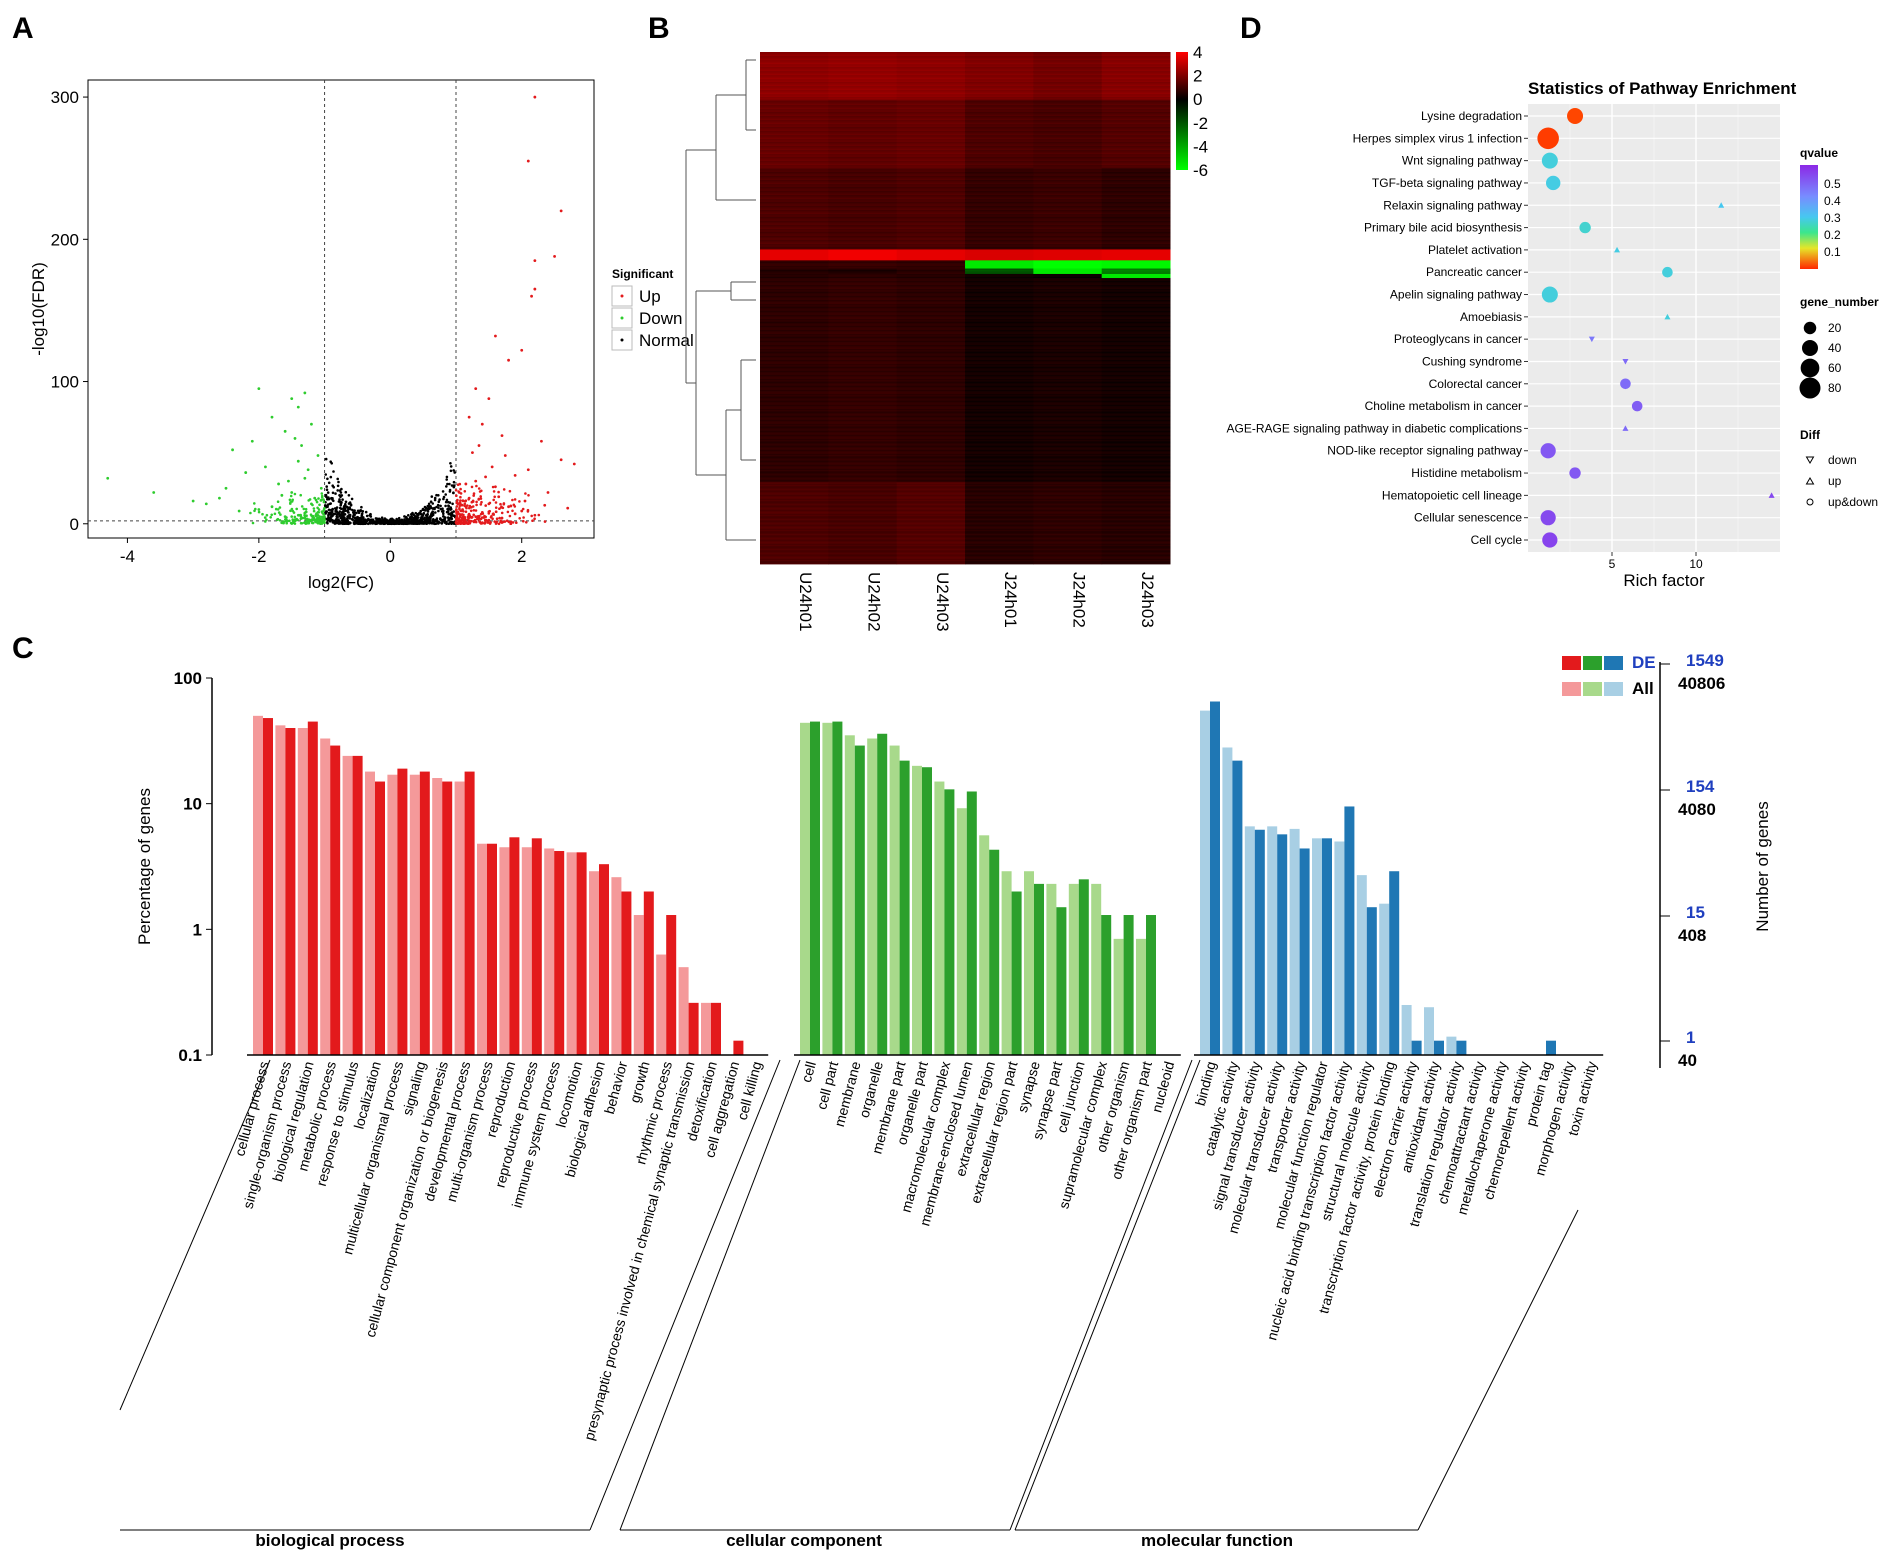  I want to click on diff-label: up&down, so click(1853, 502).